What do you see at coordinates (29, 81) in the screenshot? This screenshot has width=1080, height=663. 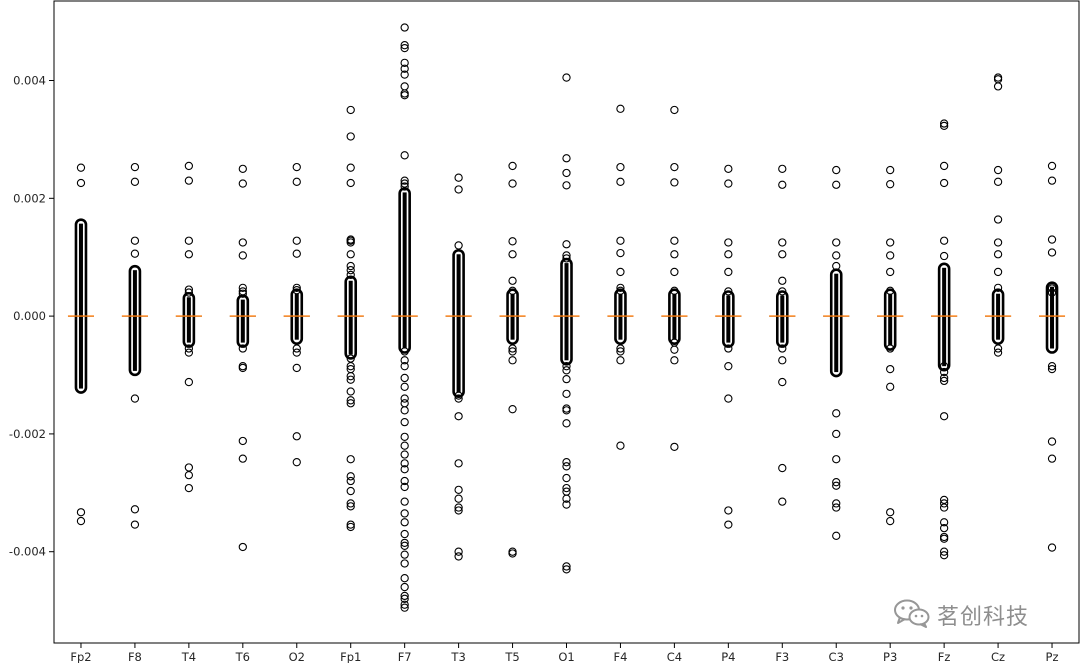 I see `y-tick-label: 0.004` at bounding box center [29, 81].